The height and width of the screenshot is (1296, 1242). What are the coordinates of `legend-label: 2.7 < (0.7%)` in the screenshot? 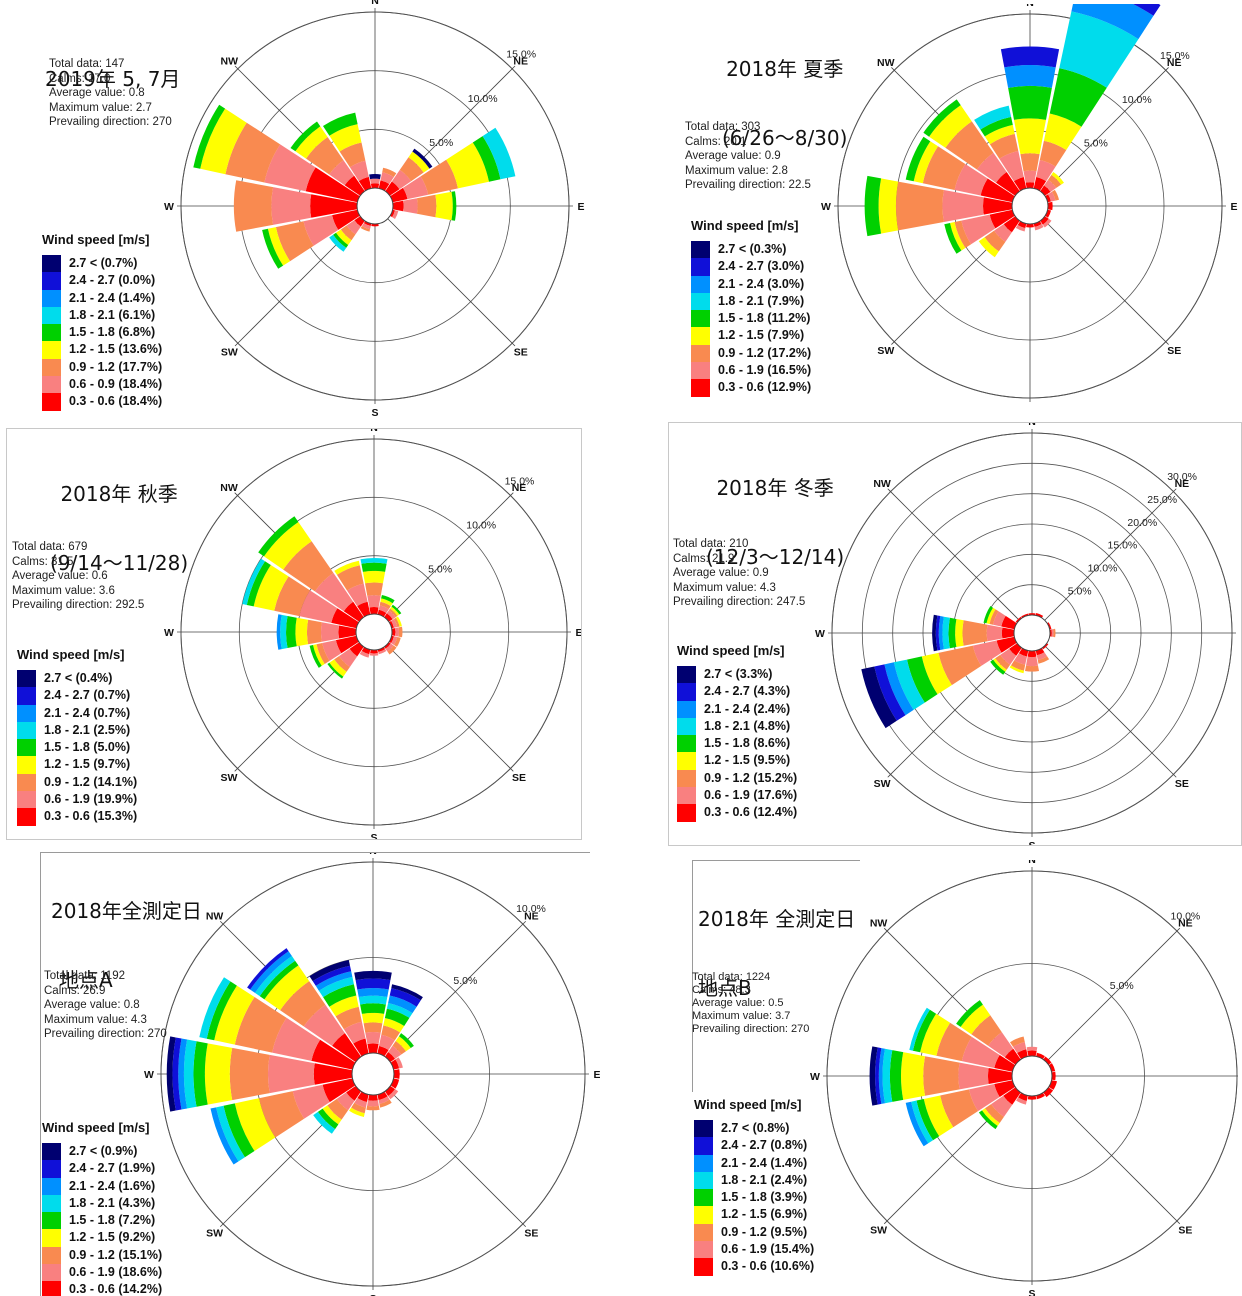 It's located at (103, 263).